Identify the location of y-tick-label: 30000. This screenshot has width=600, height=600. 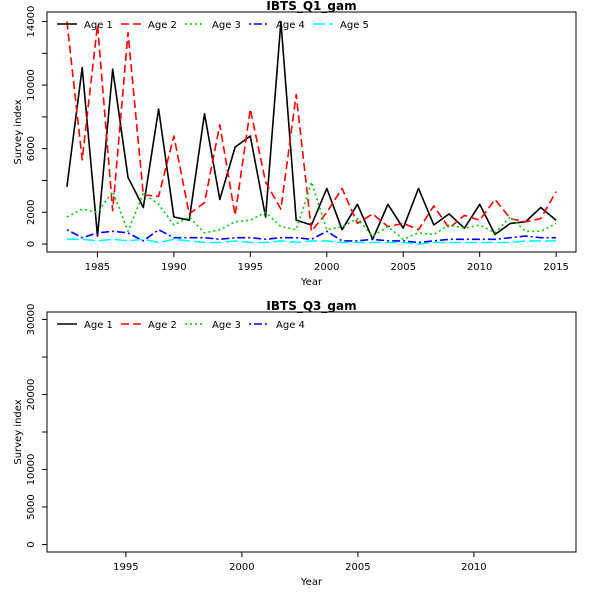
(31, 320).